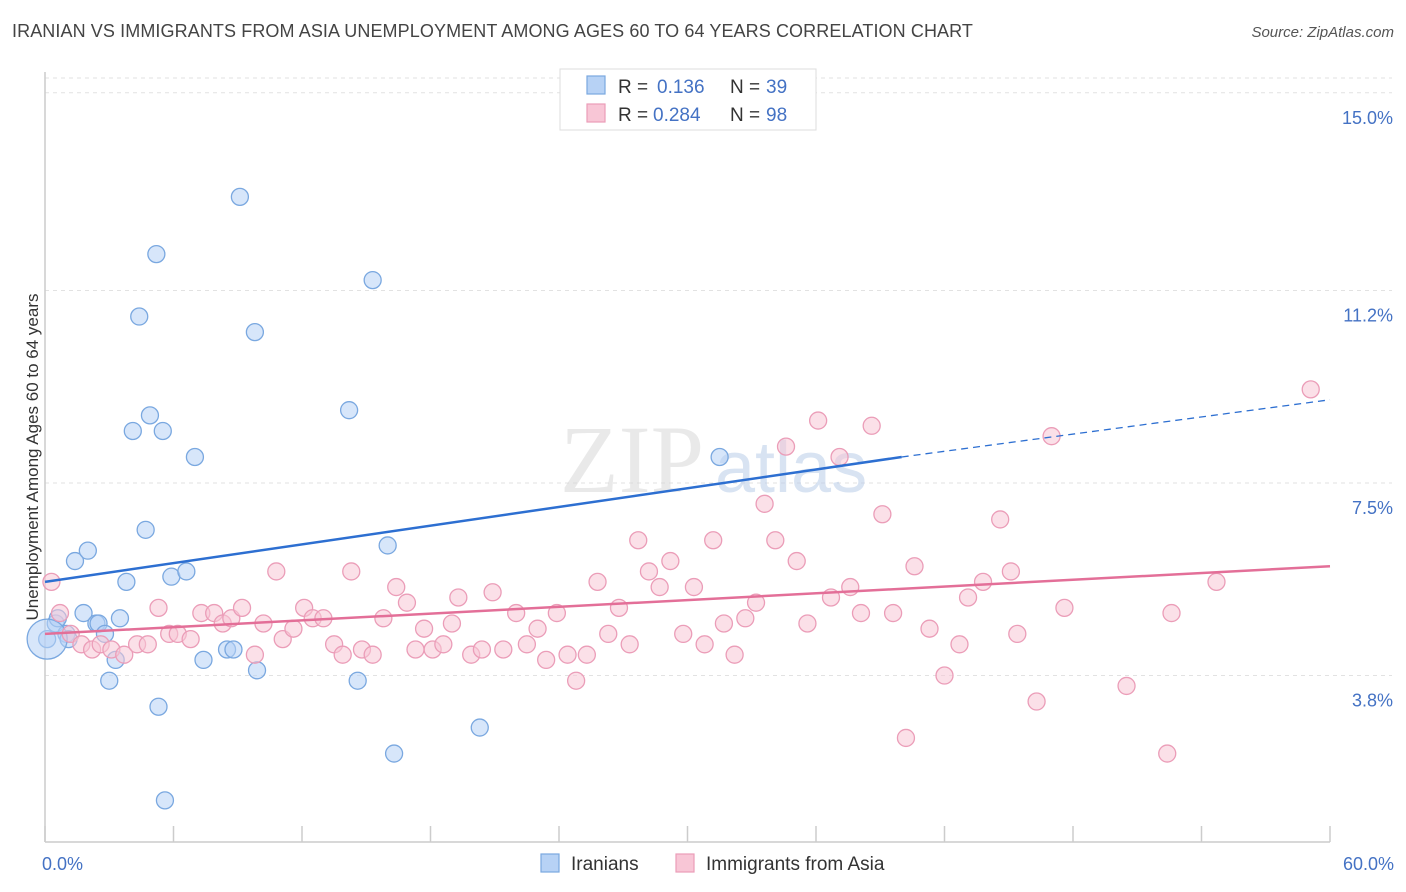  Describe the element at coordinates (685, 863) in the screenshot. I see `bottom-legend-swatch-asia` at that location.